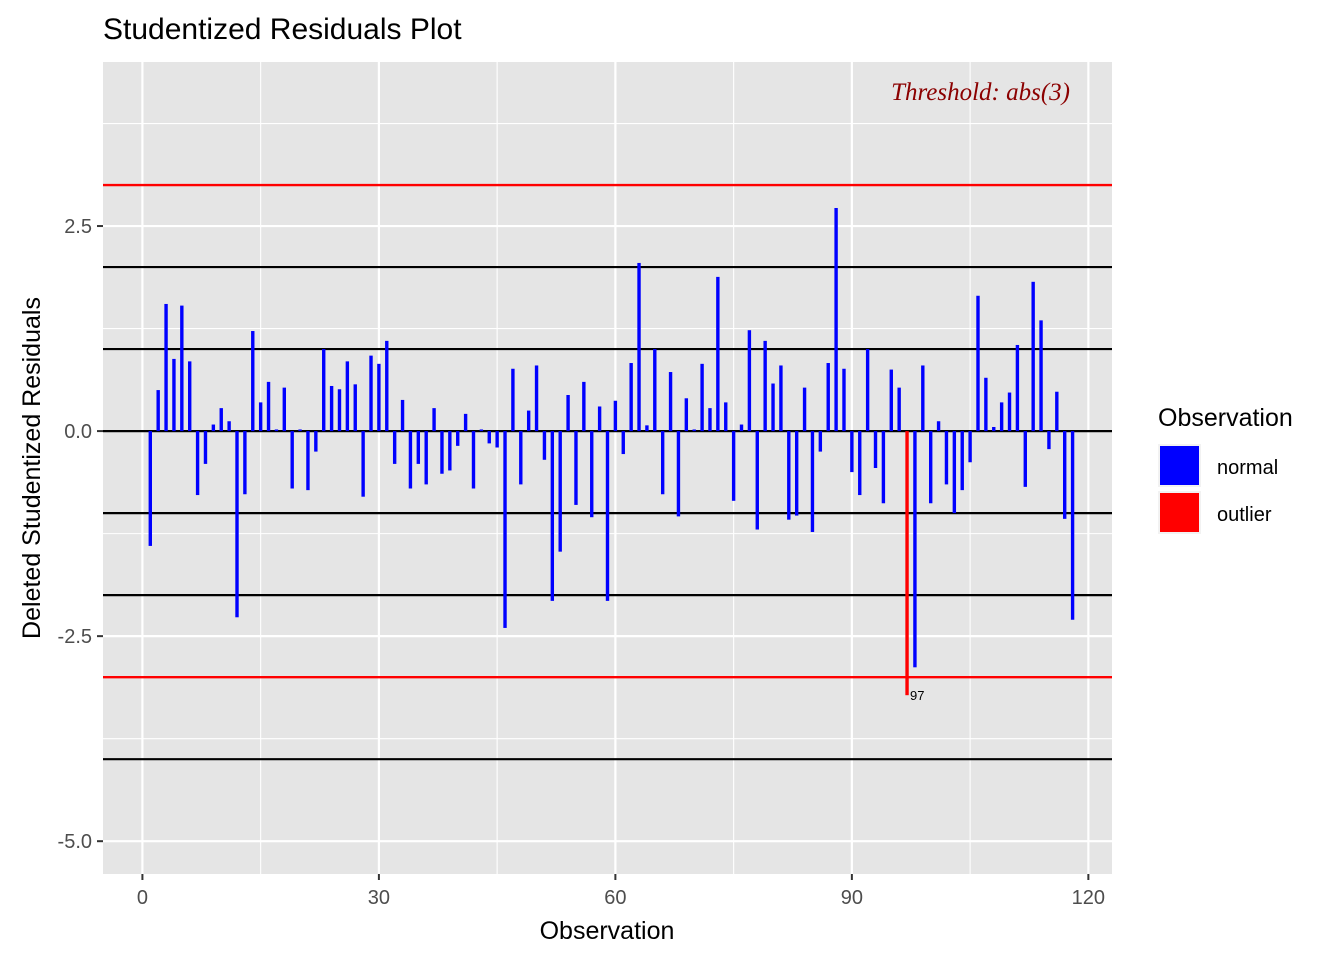 This screenshot has width=1344, height=960. I want to click on x-axis-title: Observation, so click(607, 931).